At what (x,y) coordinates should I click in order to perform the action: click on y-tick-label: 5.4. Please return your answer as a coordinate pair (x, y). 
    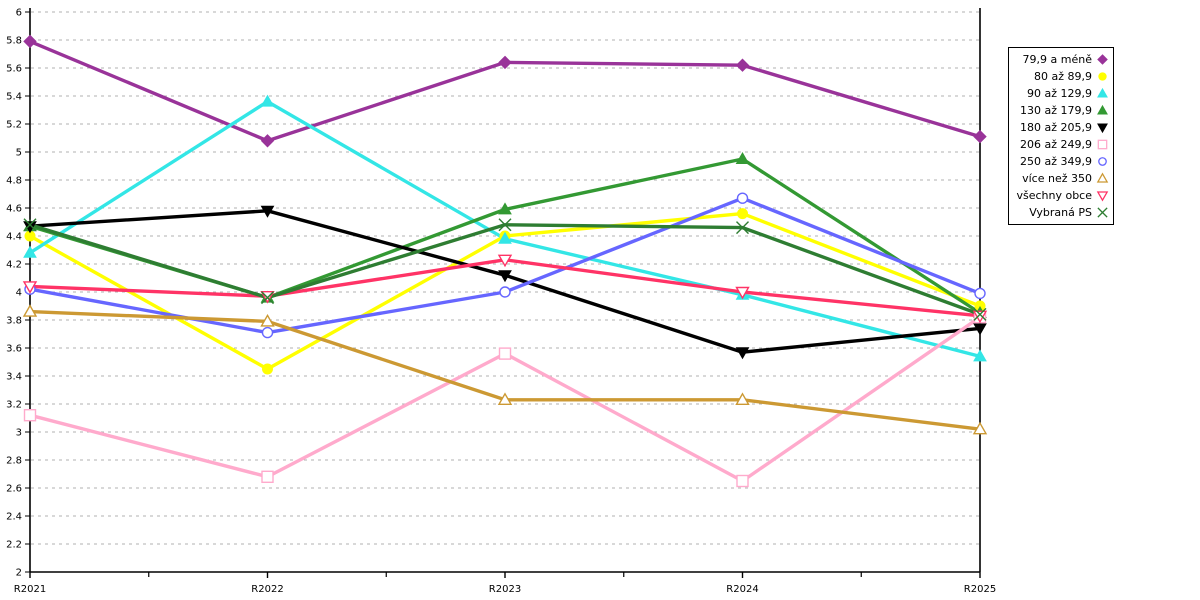
    Looking at the image, I should click on (14, 97).